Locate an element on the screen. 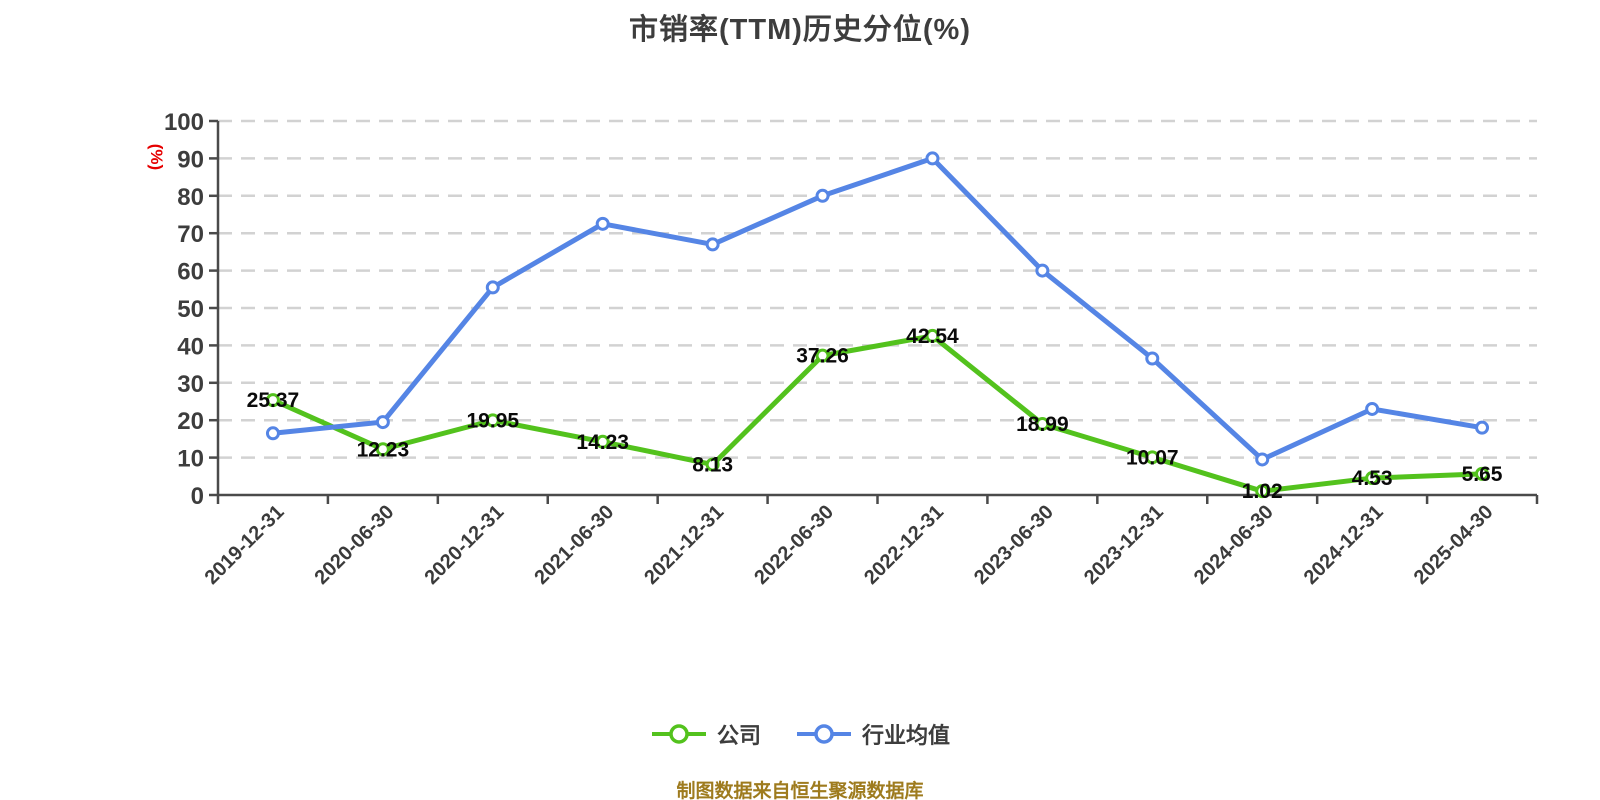 The width and height of the screenshot is (1600, 800). x-axis-tick-label: 2024-06-30 is located at coordinates (1234, 545).